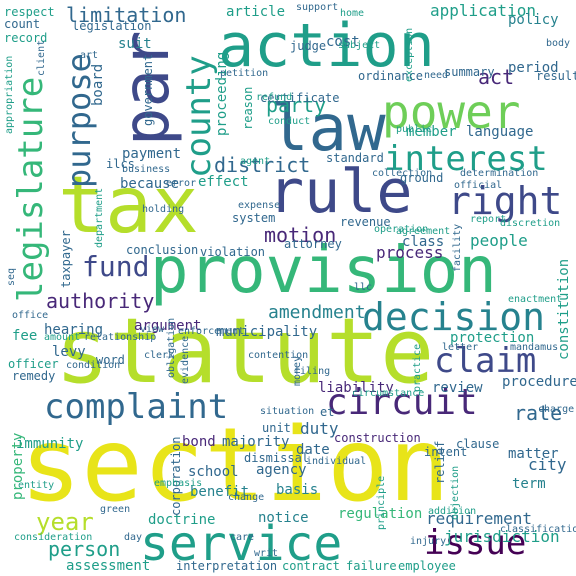  I want to click on word-view: view, so click(152, 329).